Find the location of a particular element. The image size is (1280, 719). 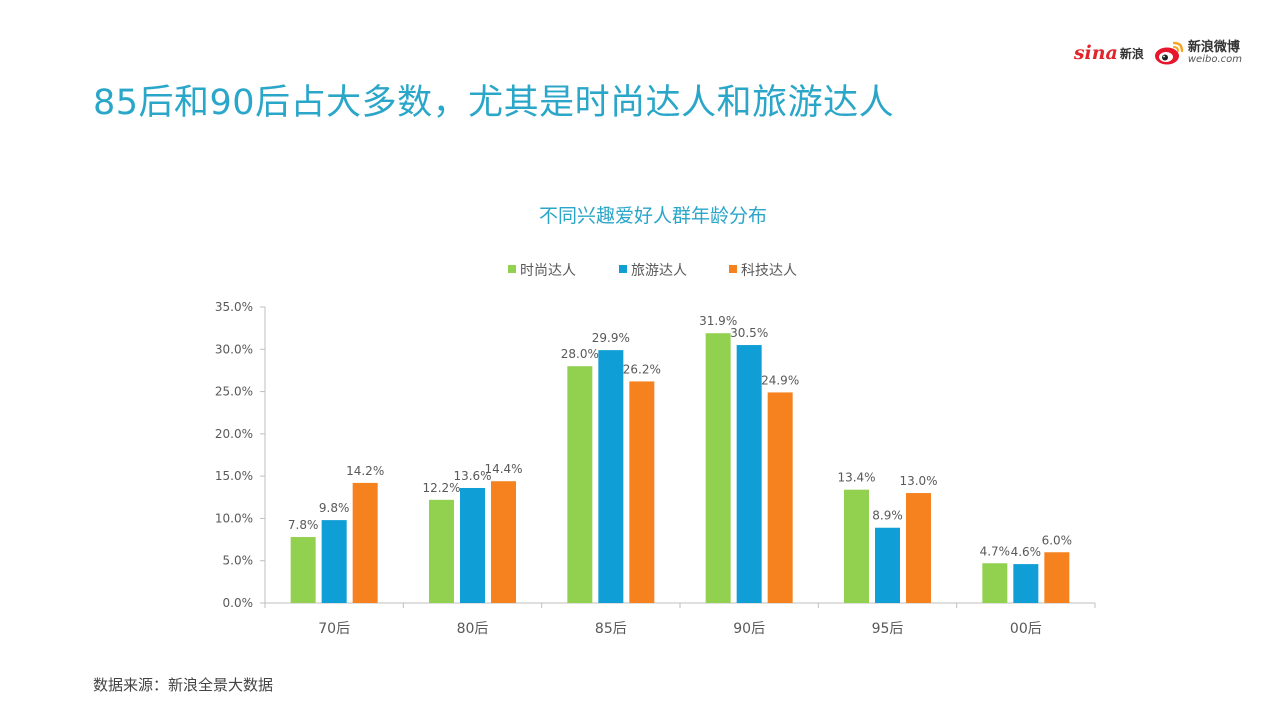

y-tick-label: 30.0% is located at coordinates (234, 349).